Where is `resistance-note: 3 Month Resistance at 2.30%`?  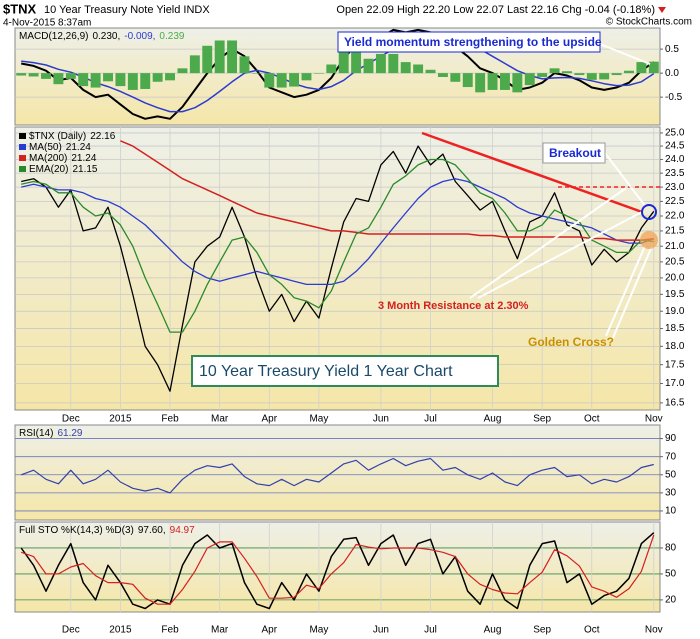 resistance-note: 3 Month Resistance at 2.30% is located at coordinates (453, 306).